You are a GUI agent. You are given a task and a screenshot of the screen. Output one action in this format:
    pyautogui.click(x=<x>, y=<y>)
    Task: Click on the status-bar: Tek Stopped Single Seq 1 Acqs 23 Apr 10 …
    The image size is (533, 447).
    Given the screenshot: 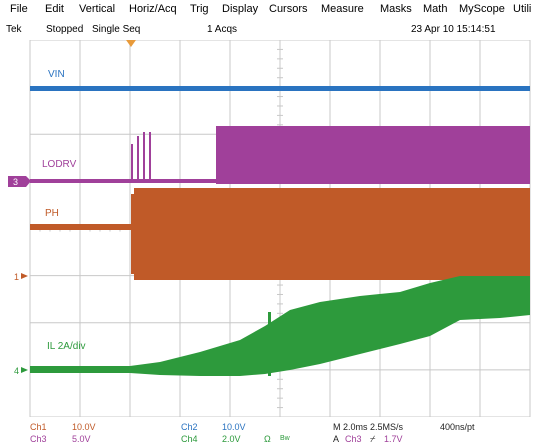 What is the action you would take?
    pyautogui.click(x=266, y=30)
    